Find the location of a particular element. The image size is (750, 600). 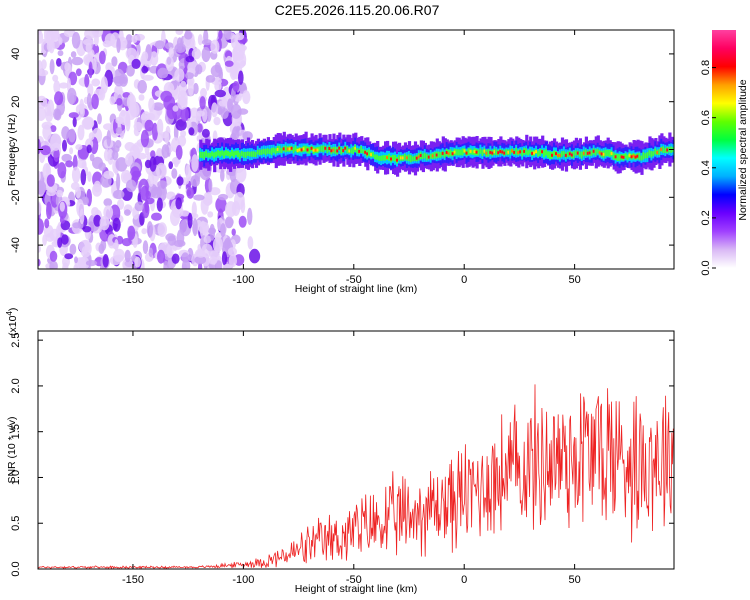

colorbar-tick-label: 0.2 is located at coordinates (706, 217).